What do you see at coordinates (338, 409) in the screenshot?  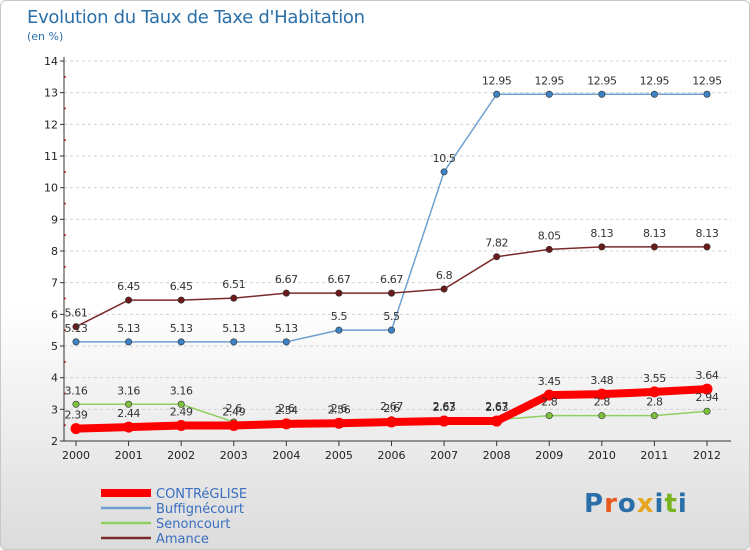 I see `data-label: 2.56` at bounding box center [338, 409].